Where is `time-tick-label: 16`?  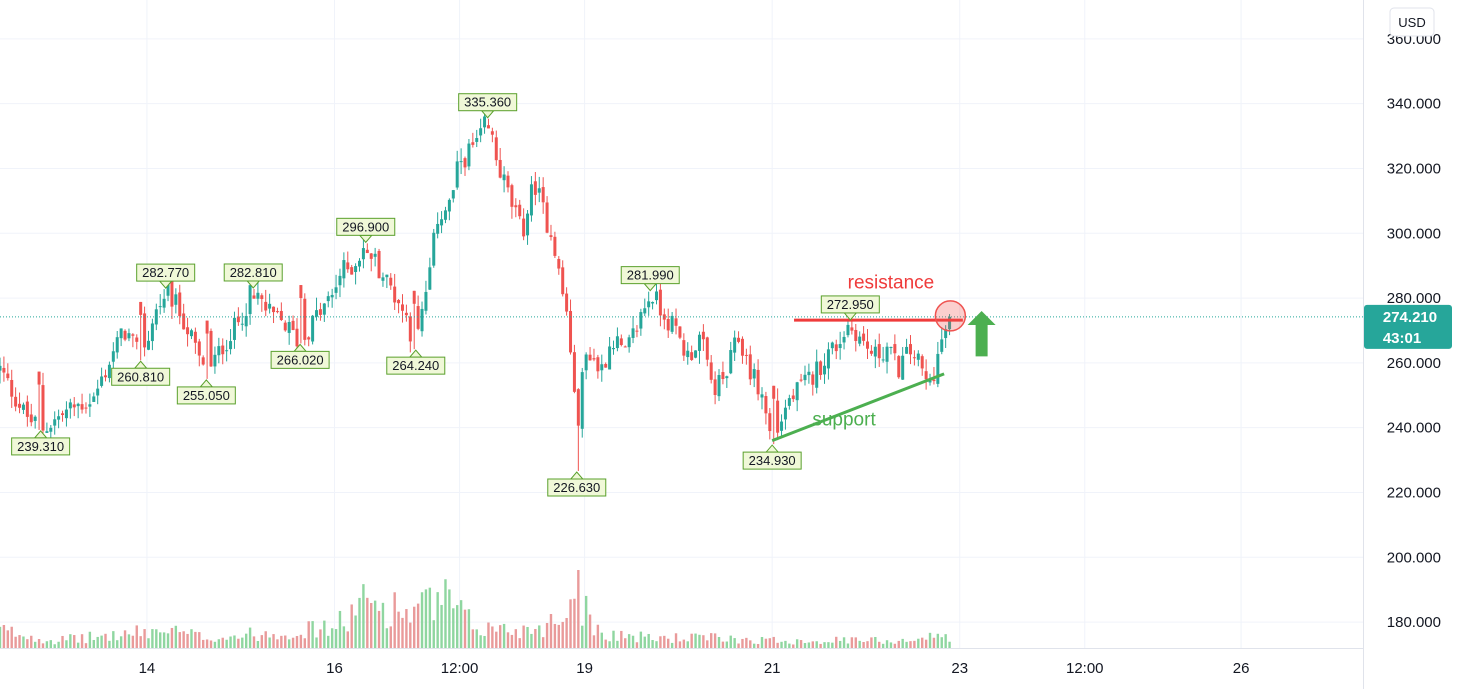 time-tick-label: 16 is located at coordinates (334, 668).